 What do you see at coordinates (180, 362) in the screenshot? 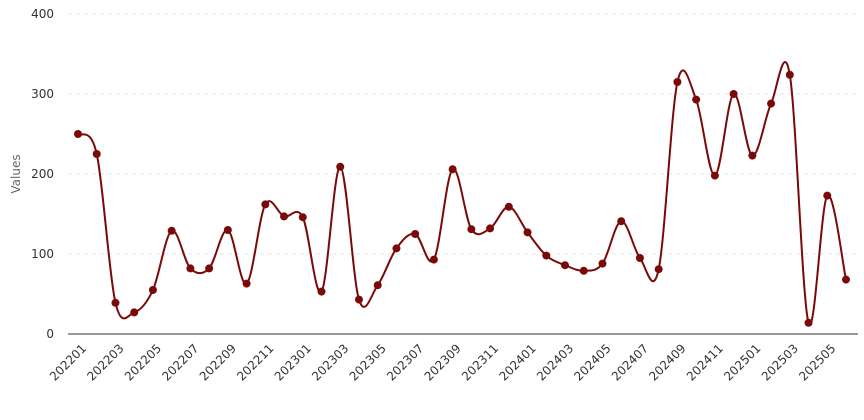
I see `x-tick-label: 202207` at bounding box center [180, 362].